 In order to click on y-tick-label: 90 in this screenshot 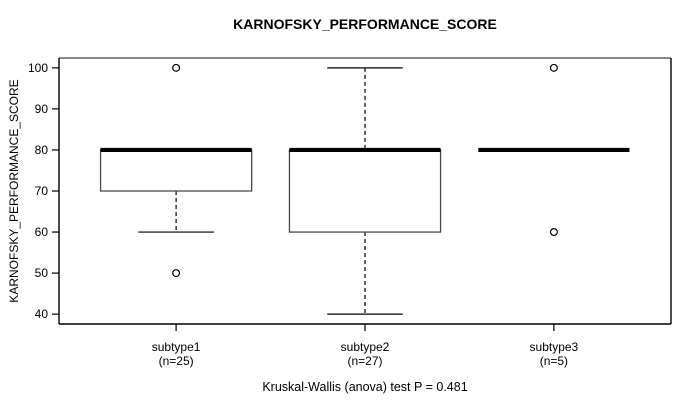, I will do `click(42, 109)`.